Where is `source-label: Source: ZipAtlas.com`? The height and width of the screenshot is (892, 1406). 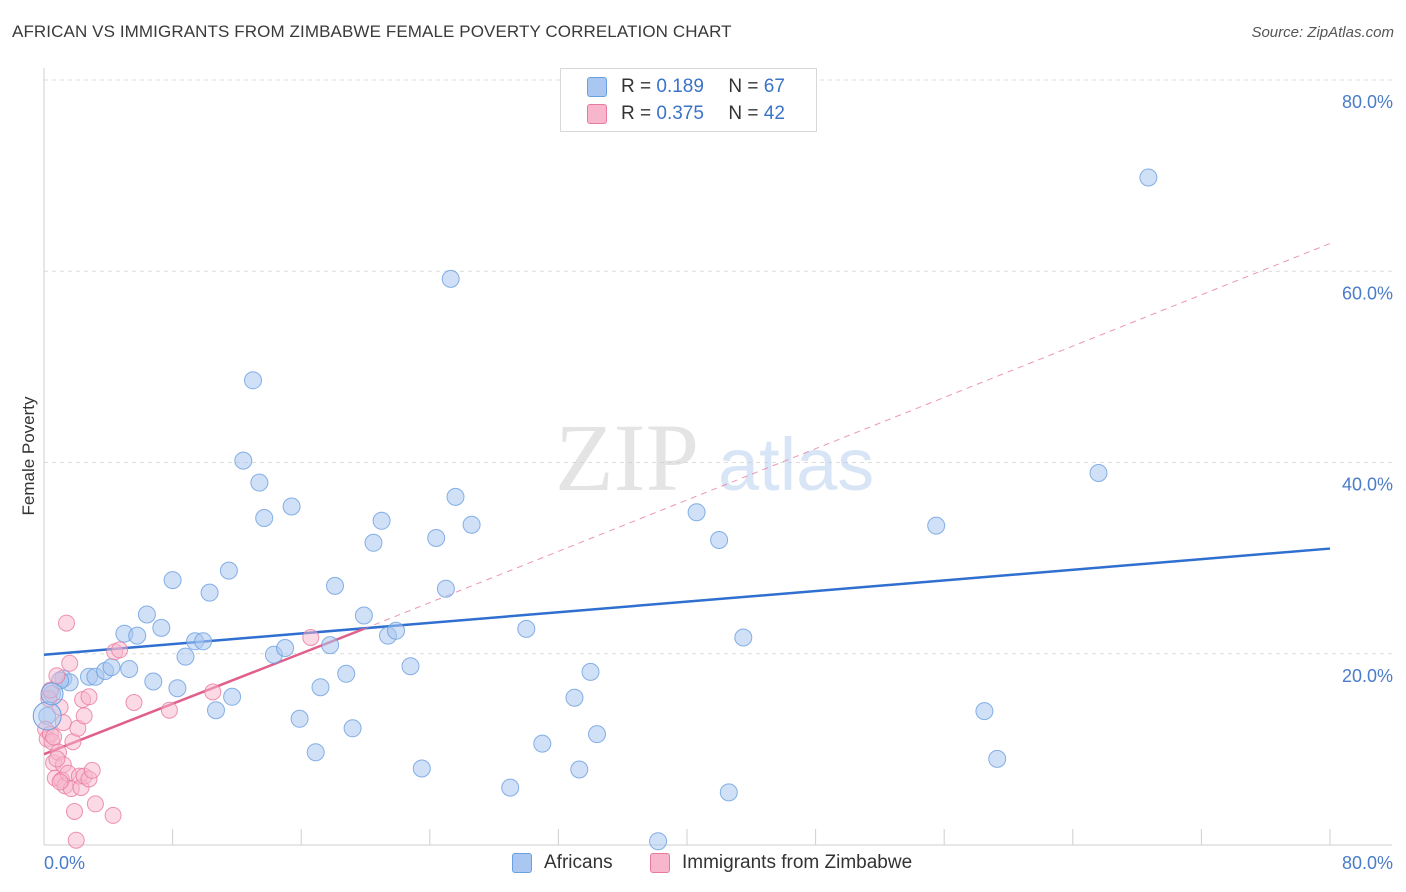 source-label: Source: ZipAtlas.com is located at coordinates (1322, 32).